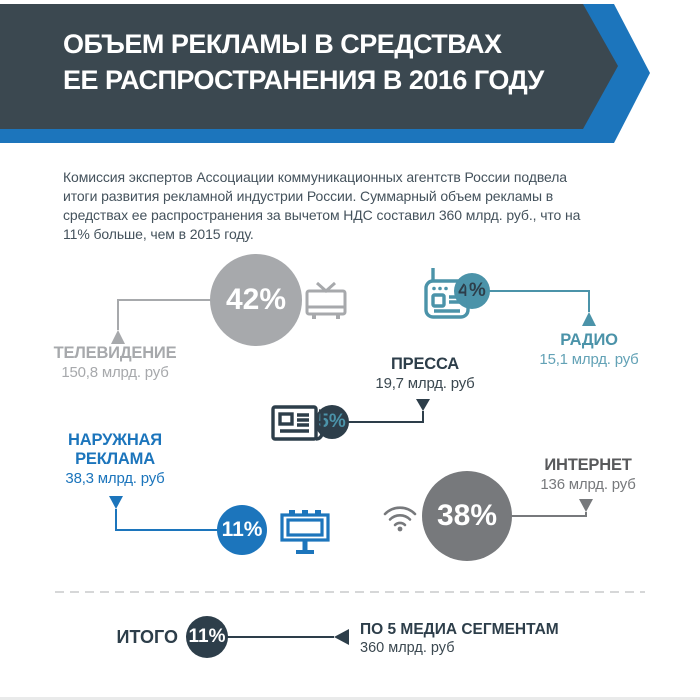 This screenshot has height=700, width=700. I want to click on outdoor-label-block: НАРУЖНАЯ РЕКЛАМА 38,3 млрд. руб, so click(115, 459).